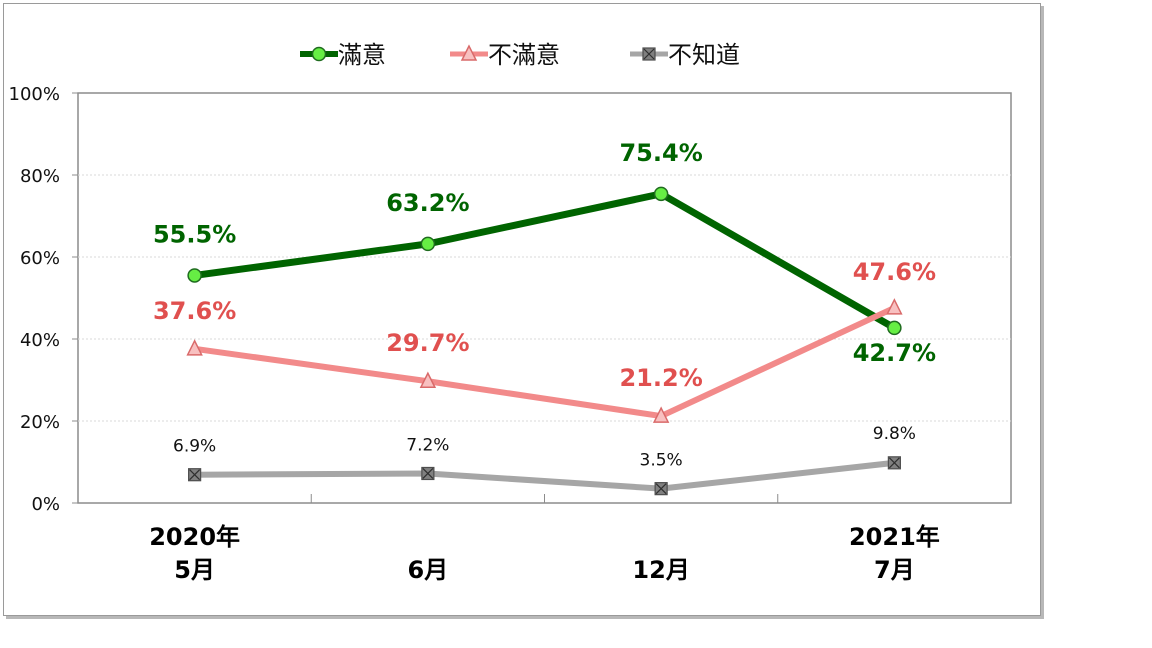 Image resolution: width=1152 pixels, height=648 pixels. Describe the element at coordinates (661, 461) in the screenshot. I see `data-label: 3.5%` at that location.